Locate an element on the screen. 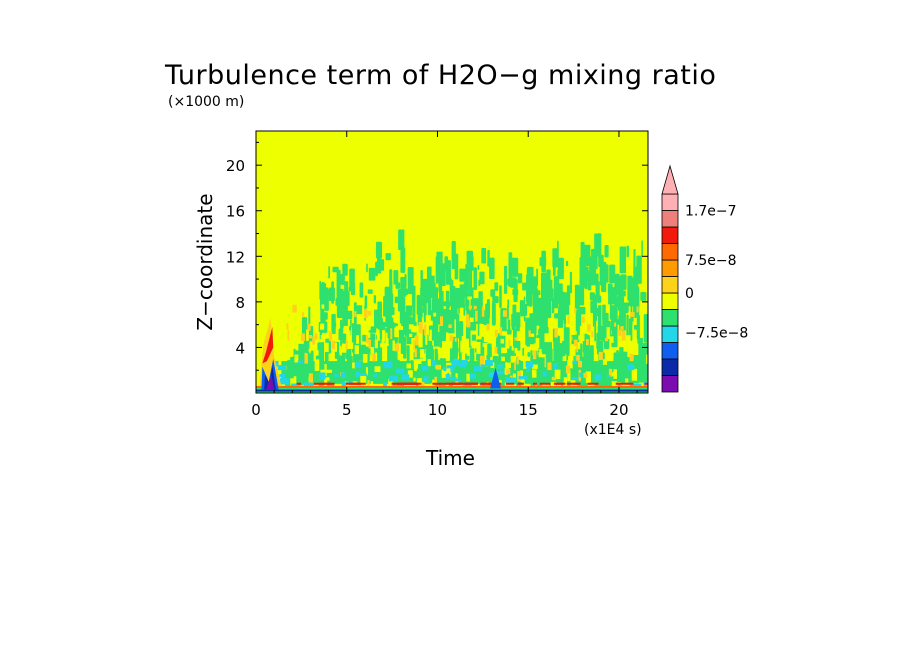 This screenshot has width=904, height=654. x-tick-label: 20 is located at coordinates (618, 410).